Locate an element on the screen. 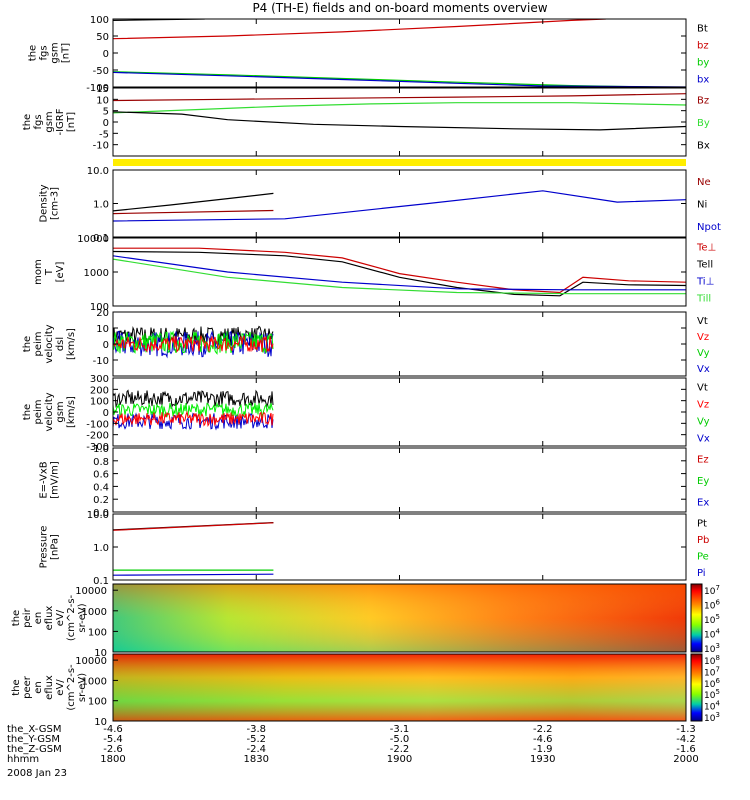 The image size is (750, 800). y-axis-label: dsl is located at coordinates (60, 344).